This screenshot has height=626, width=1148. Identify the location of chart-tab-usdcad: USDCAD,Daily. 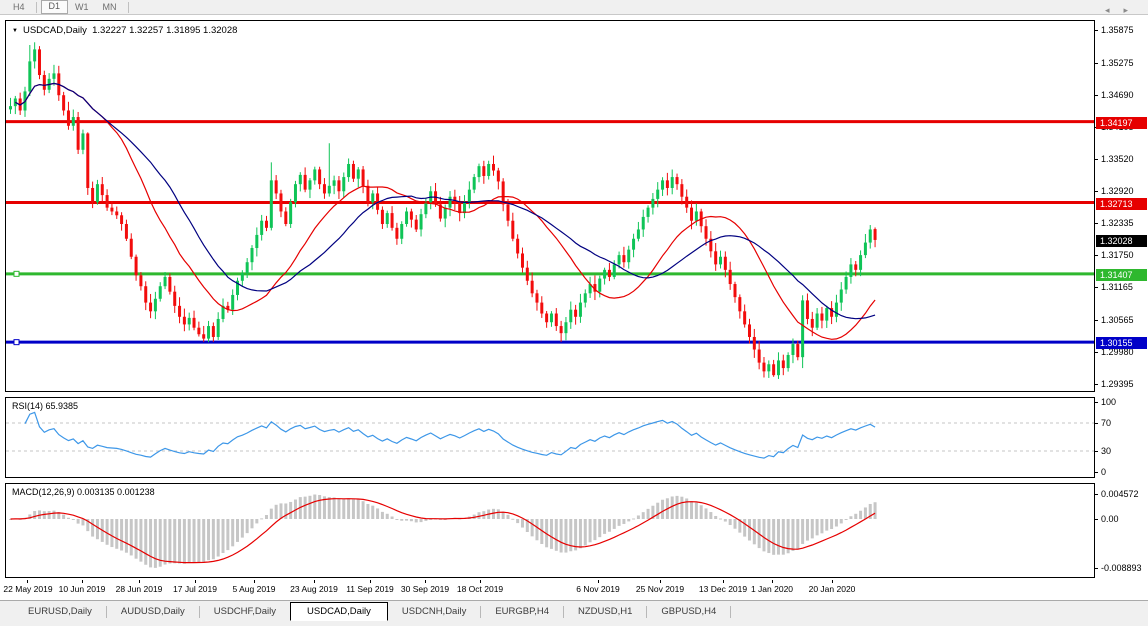
(339, 611).